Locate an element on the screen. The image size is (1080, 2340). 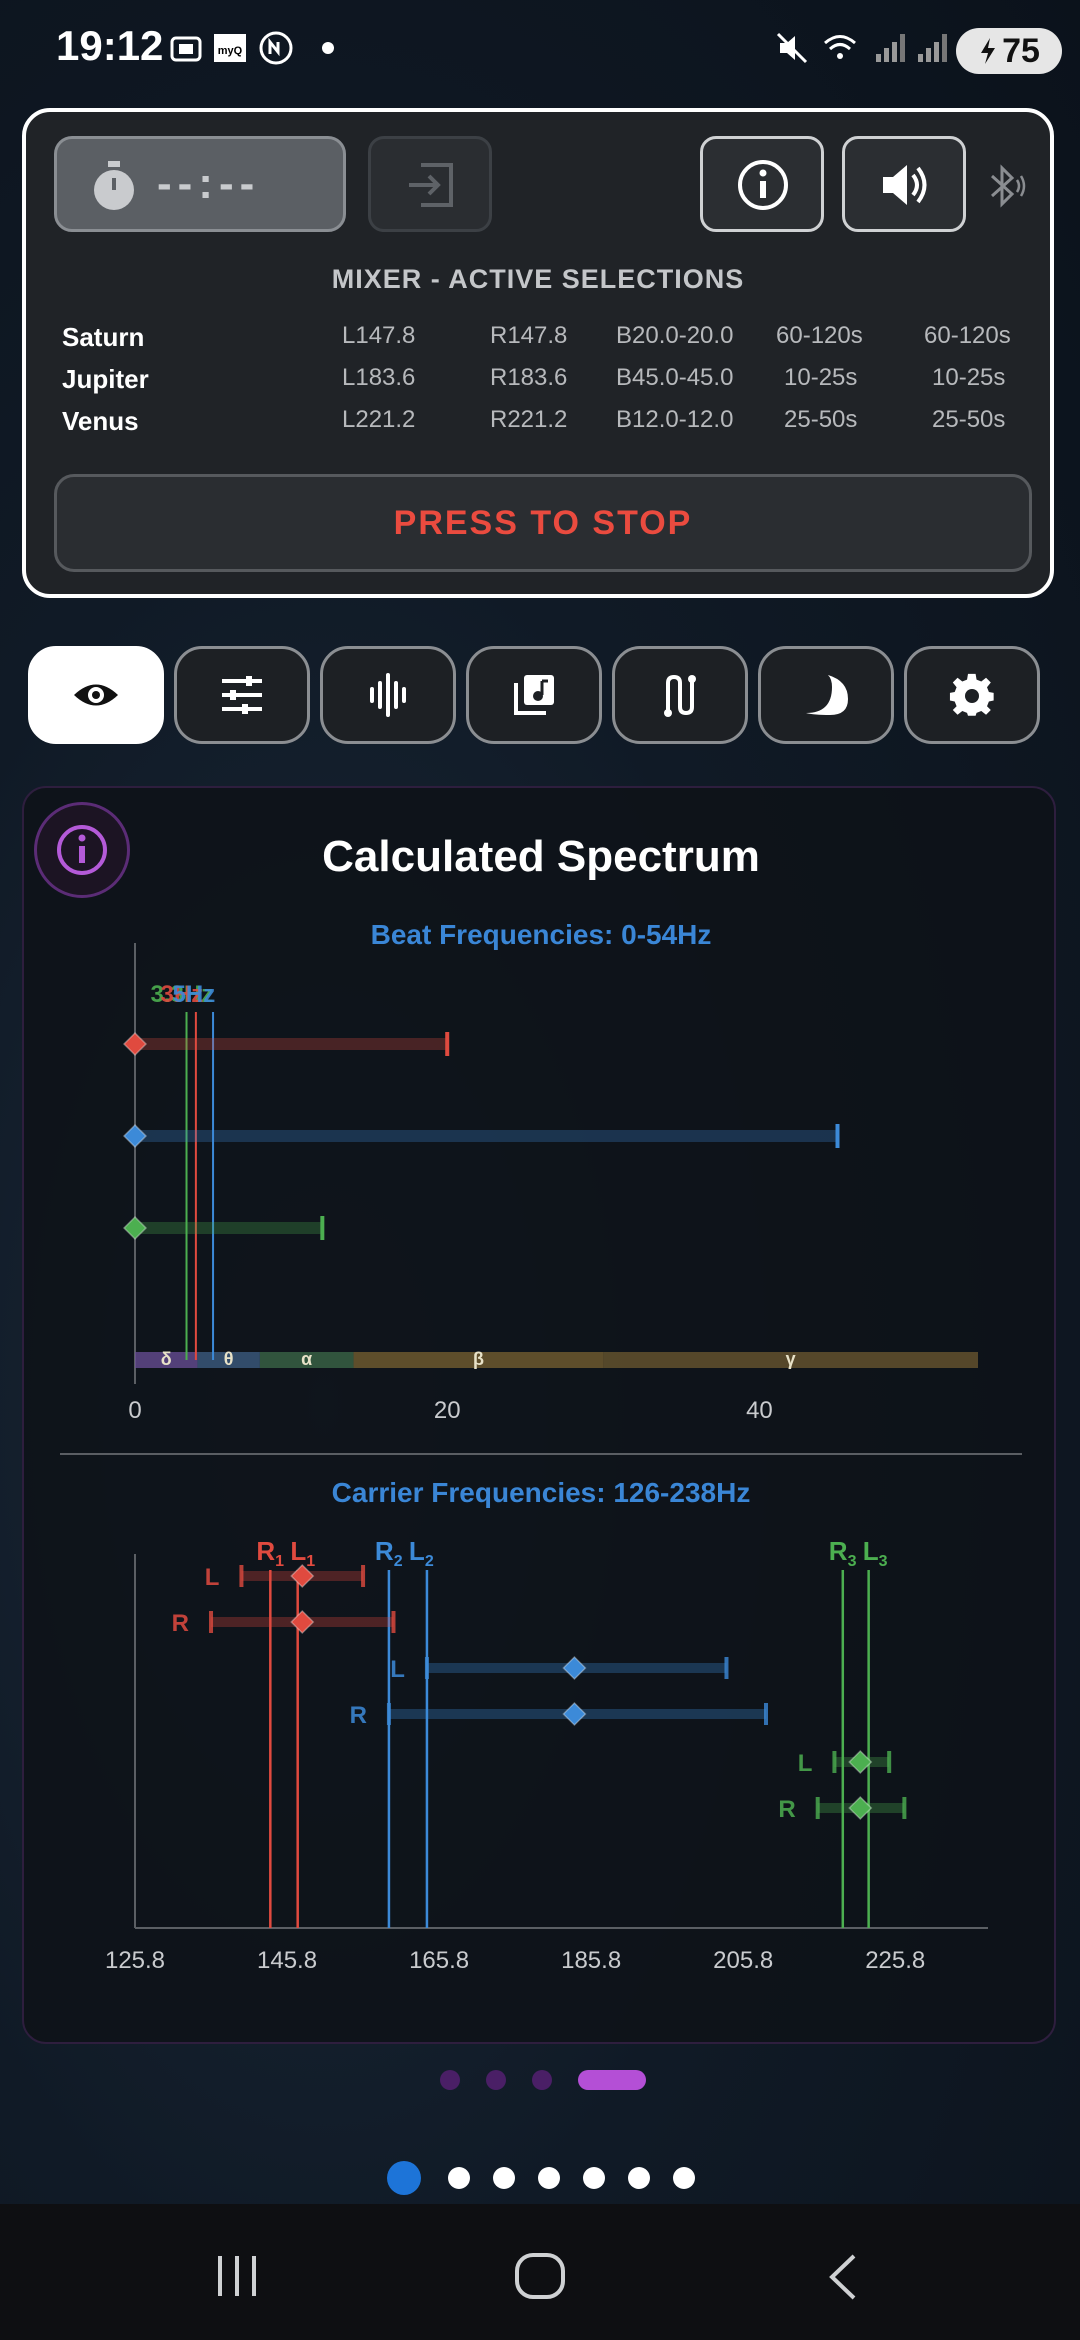
home-button is located at coordinates (540, 2276).